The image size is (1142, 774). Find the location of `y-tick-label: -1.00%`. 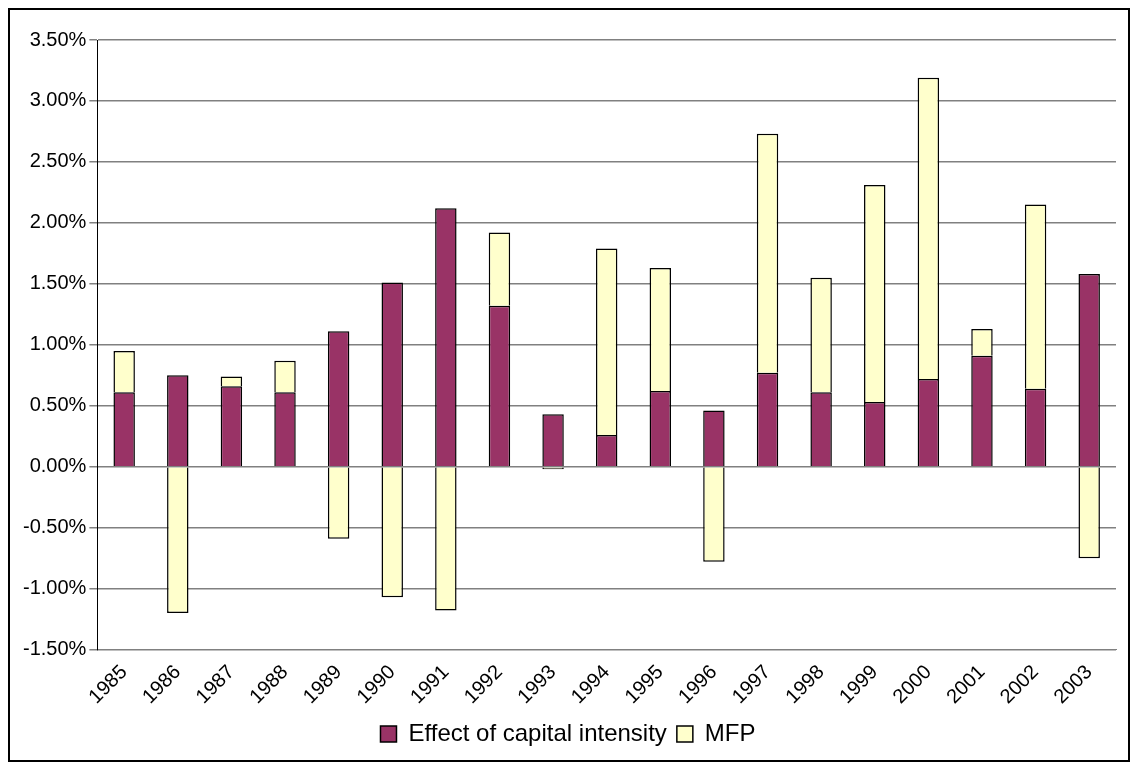

y-tick-label: -1.00% is located at coordinates (54, 587).